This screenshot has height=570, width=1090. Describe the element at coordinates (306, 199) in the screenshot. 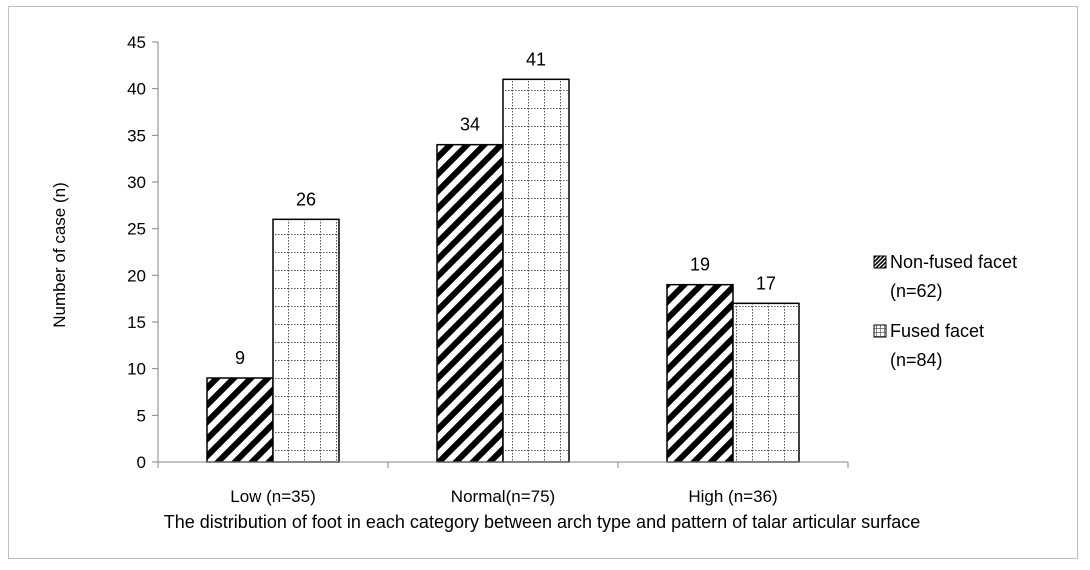

I see `data-label: 26` at that location.